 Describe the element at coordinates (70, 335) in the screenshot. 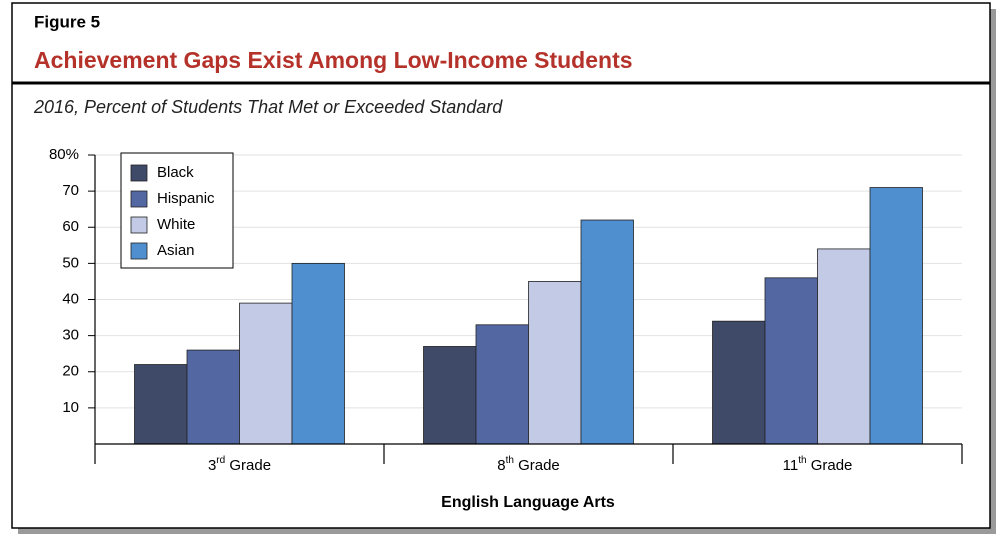

I see `y-tick-label: 30` at that location.